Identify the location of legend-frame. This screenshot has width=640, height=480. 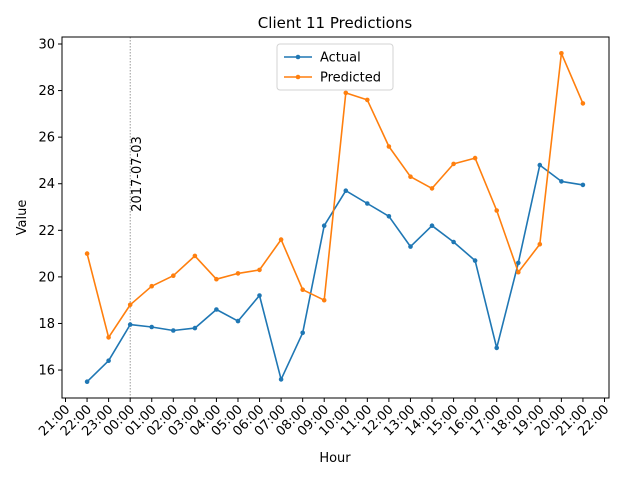
(335, 67).